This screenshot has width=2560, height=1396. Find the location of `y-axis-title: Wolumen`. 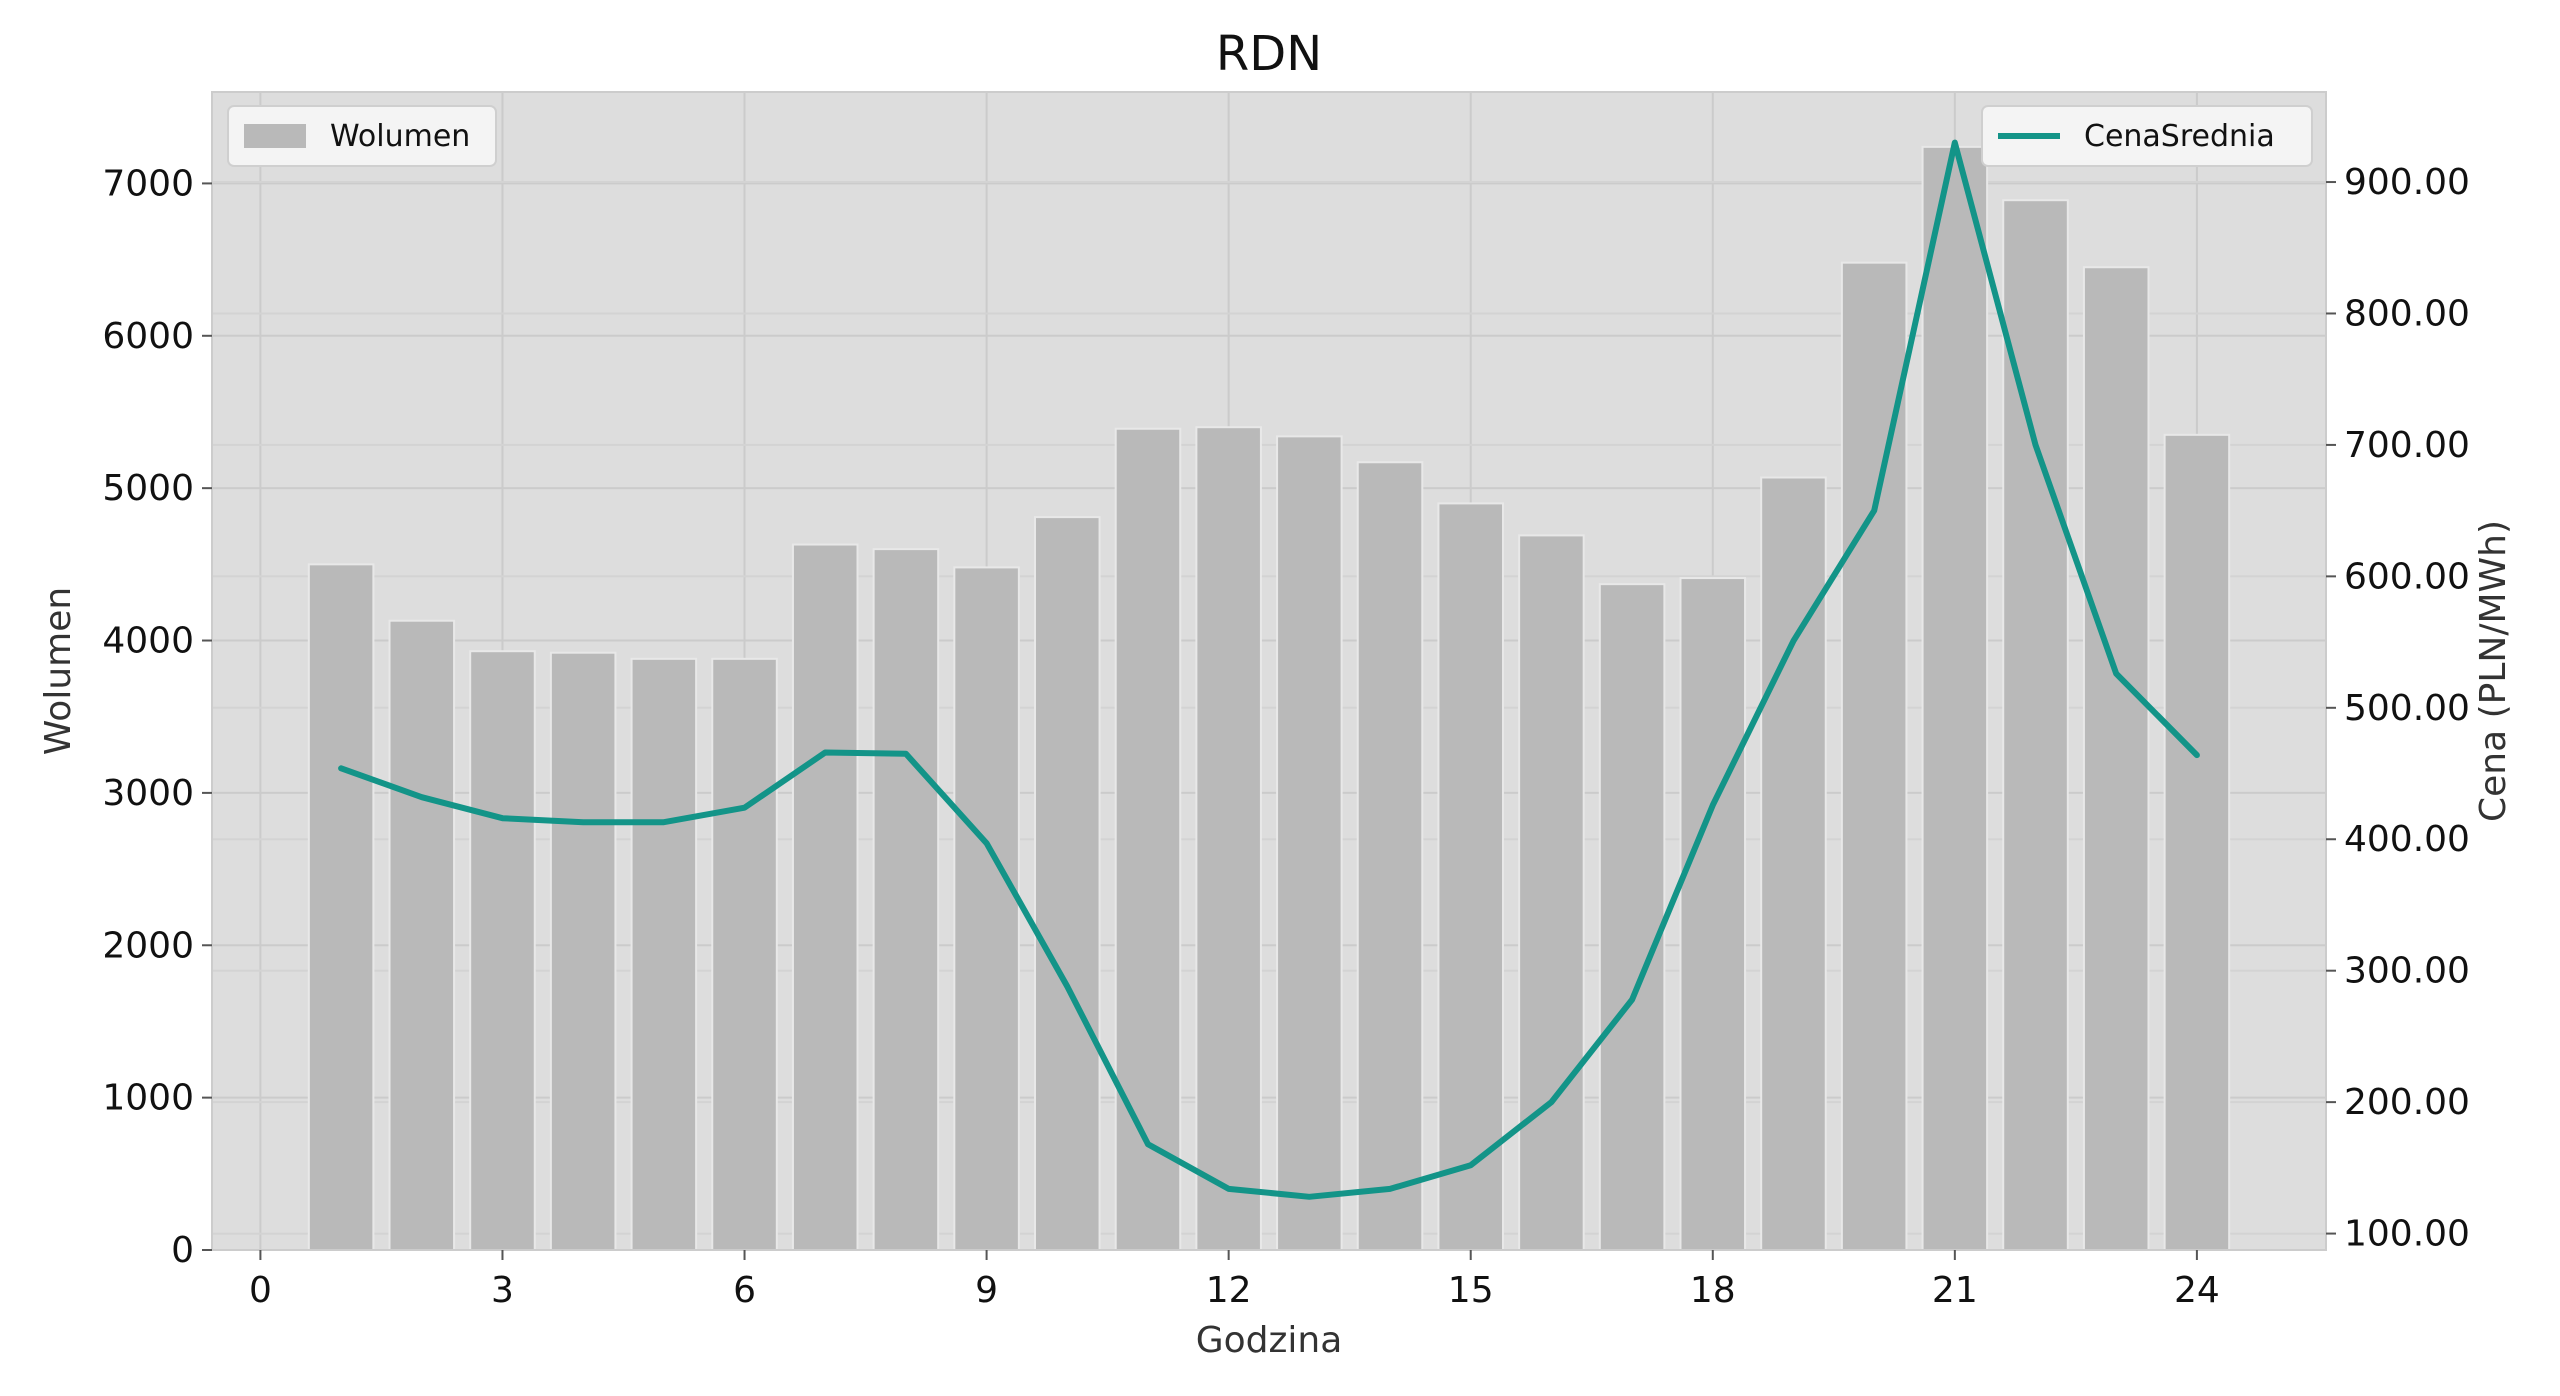

y-axis-title: Wolumen is located at coordinates (58, 671).